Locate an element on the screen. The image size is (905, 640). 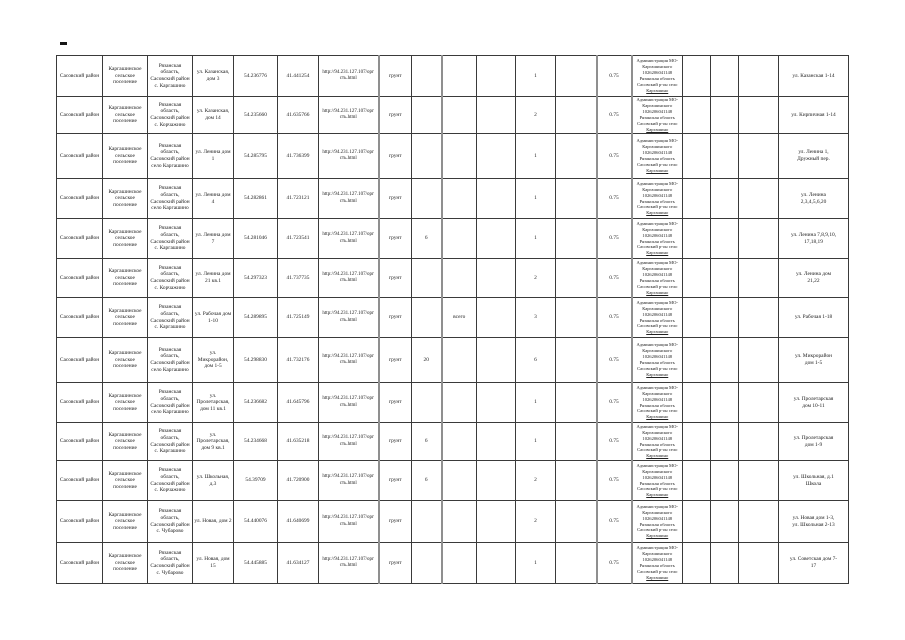
cell-longitude: 41.645796 is located at coordinates (298, 402).